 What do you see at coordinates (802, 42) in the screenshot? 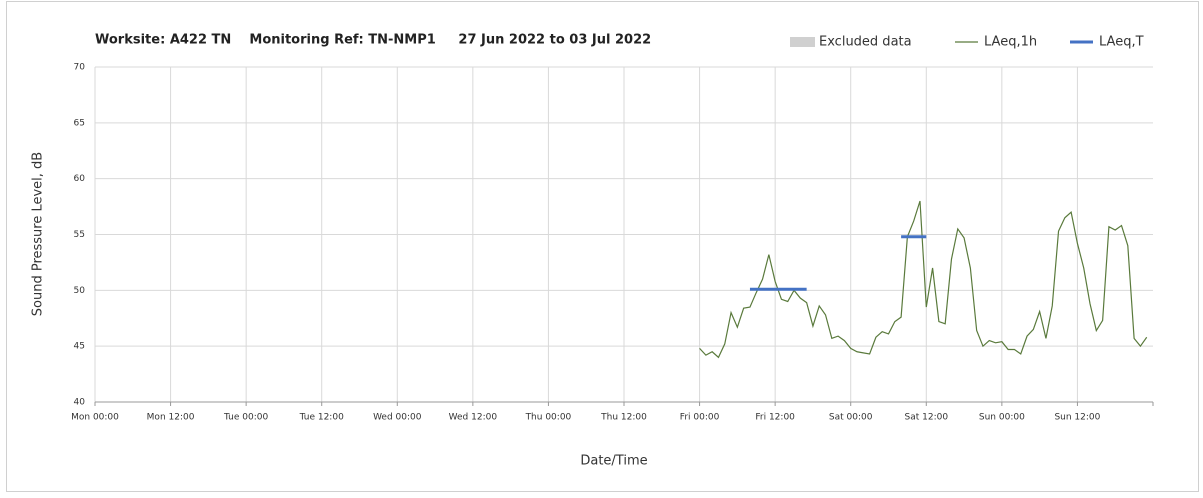
I see `legend-swatch` at bounding box center [802, 42].